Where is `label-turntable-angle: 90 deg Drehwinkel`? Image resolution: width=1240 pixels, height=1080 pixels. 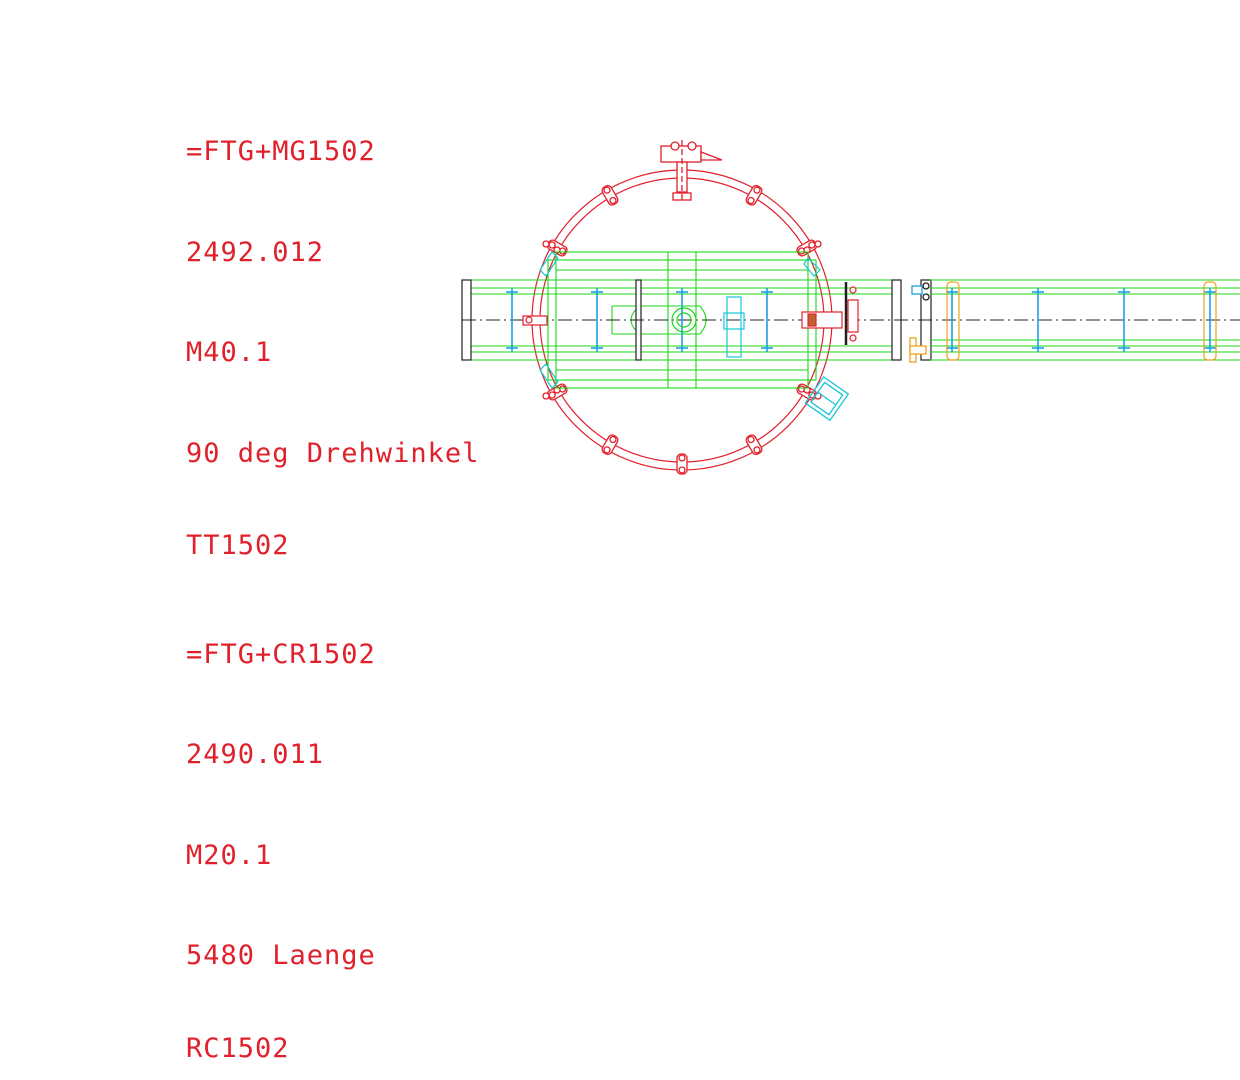 label-turntable-angle: 90 deg Drehwinkel is located at coordinates (333, 453).